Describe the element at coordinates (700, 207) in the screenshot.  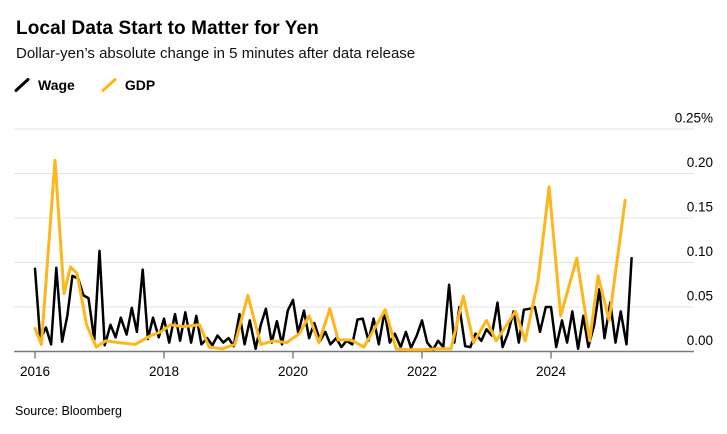
I see `y-tick-label-0.15: 0.15` at that location.